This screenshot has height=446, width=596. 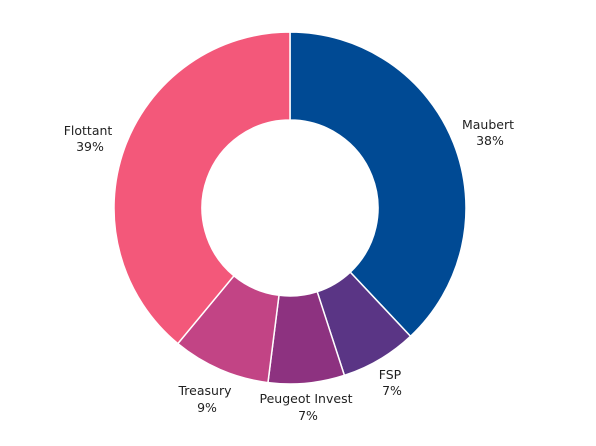 I want to click on slice-name-maubert: Maubert, so click(x=488, y=124).